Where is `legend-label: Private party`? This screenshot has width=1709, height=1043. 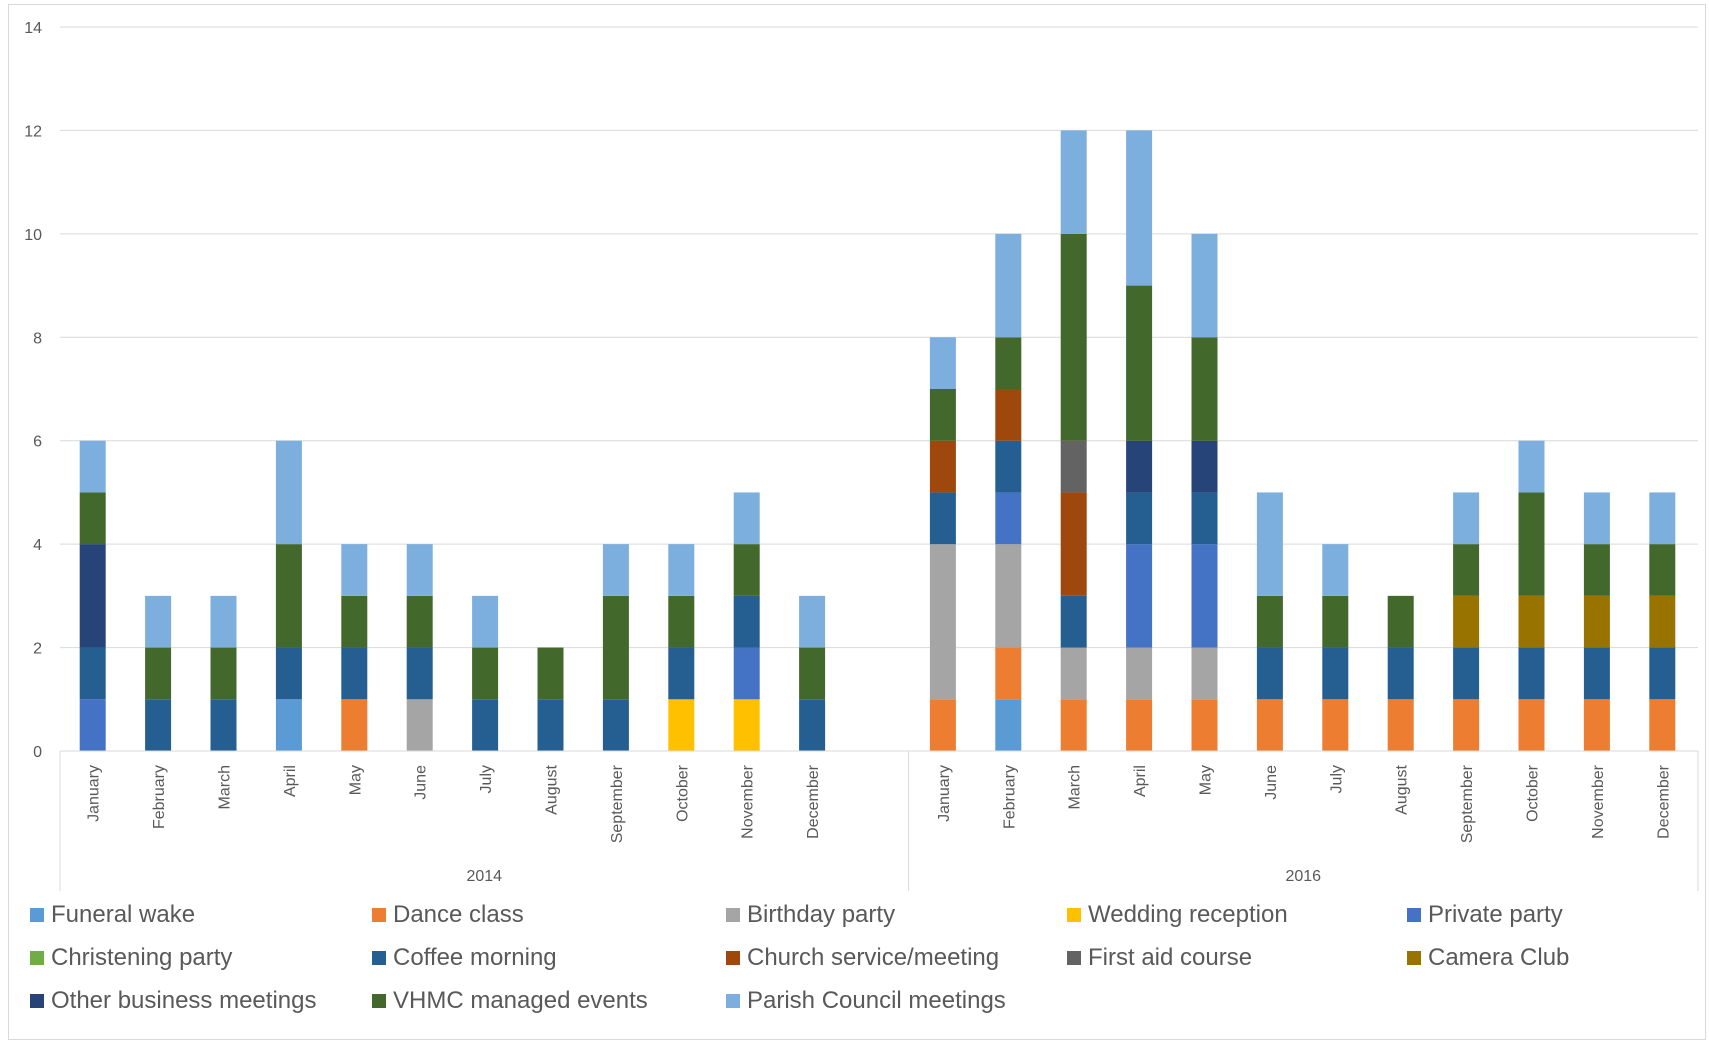
legend-label: Private party is located at coordinates (1495, 914).